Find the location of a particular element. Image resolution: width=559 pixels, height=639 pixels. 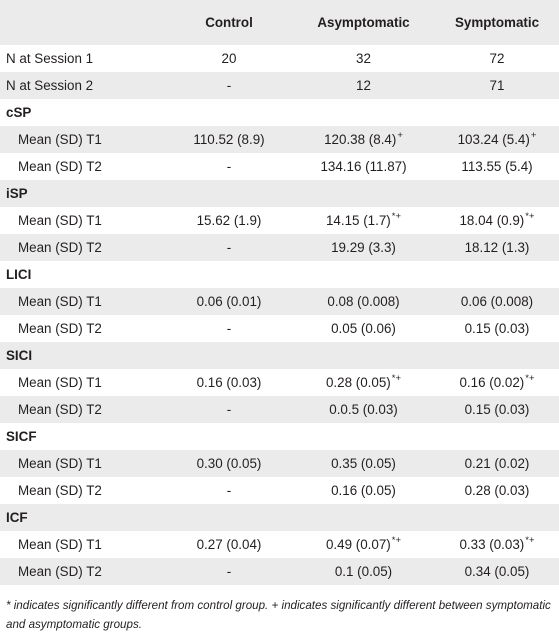

table-cell: 0.30 (0.05) is located at coordinates (229, 463).